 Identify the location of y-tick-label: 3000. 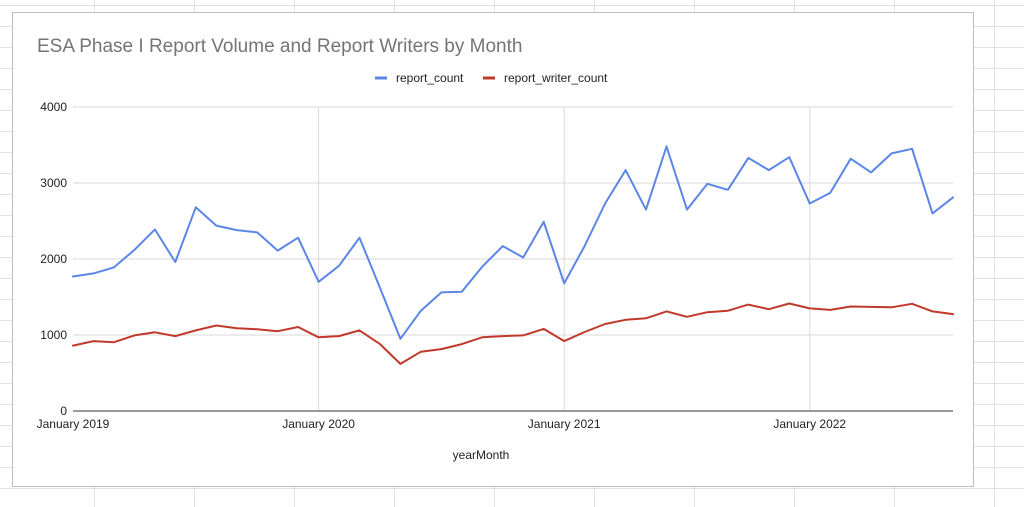
(53, 183).